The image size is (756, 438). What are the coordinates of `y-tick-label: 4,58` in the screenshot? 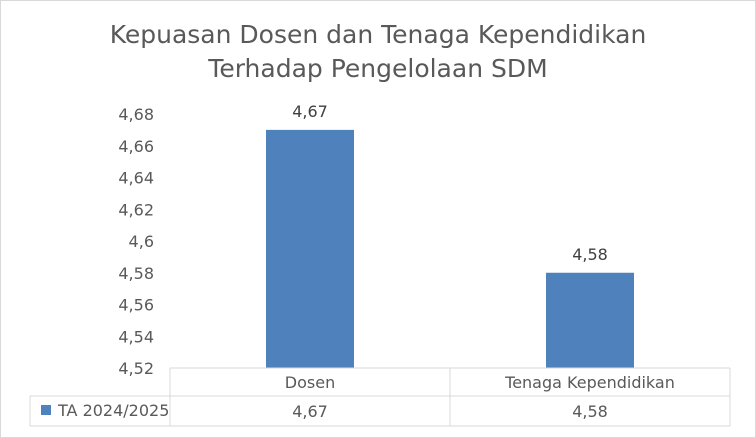 It's located at (136, 273).